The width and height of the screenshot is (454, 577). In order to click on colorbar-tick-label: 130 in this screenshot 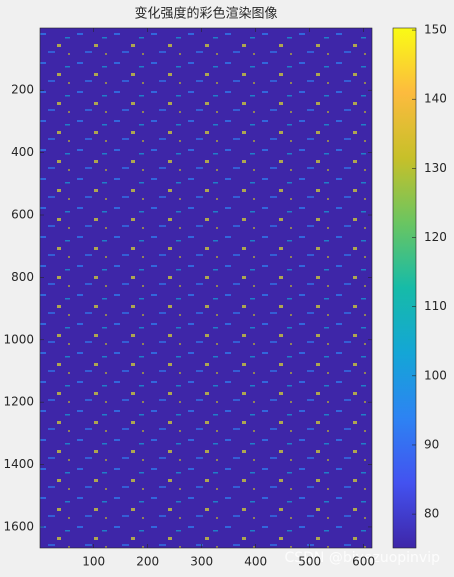, I will do `click(435, 168)`.